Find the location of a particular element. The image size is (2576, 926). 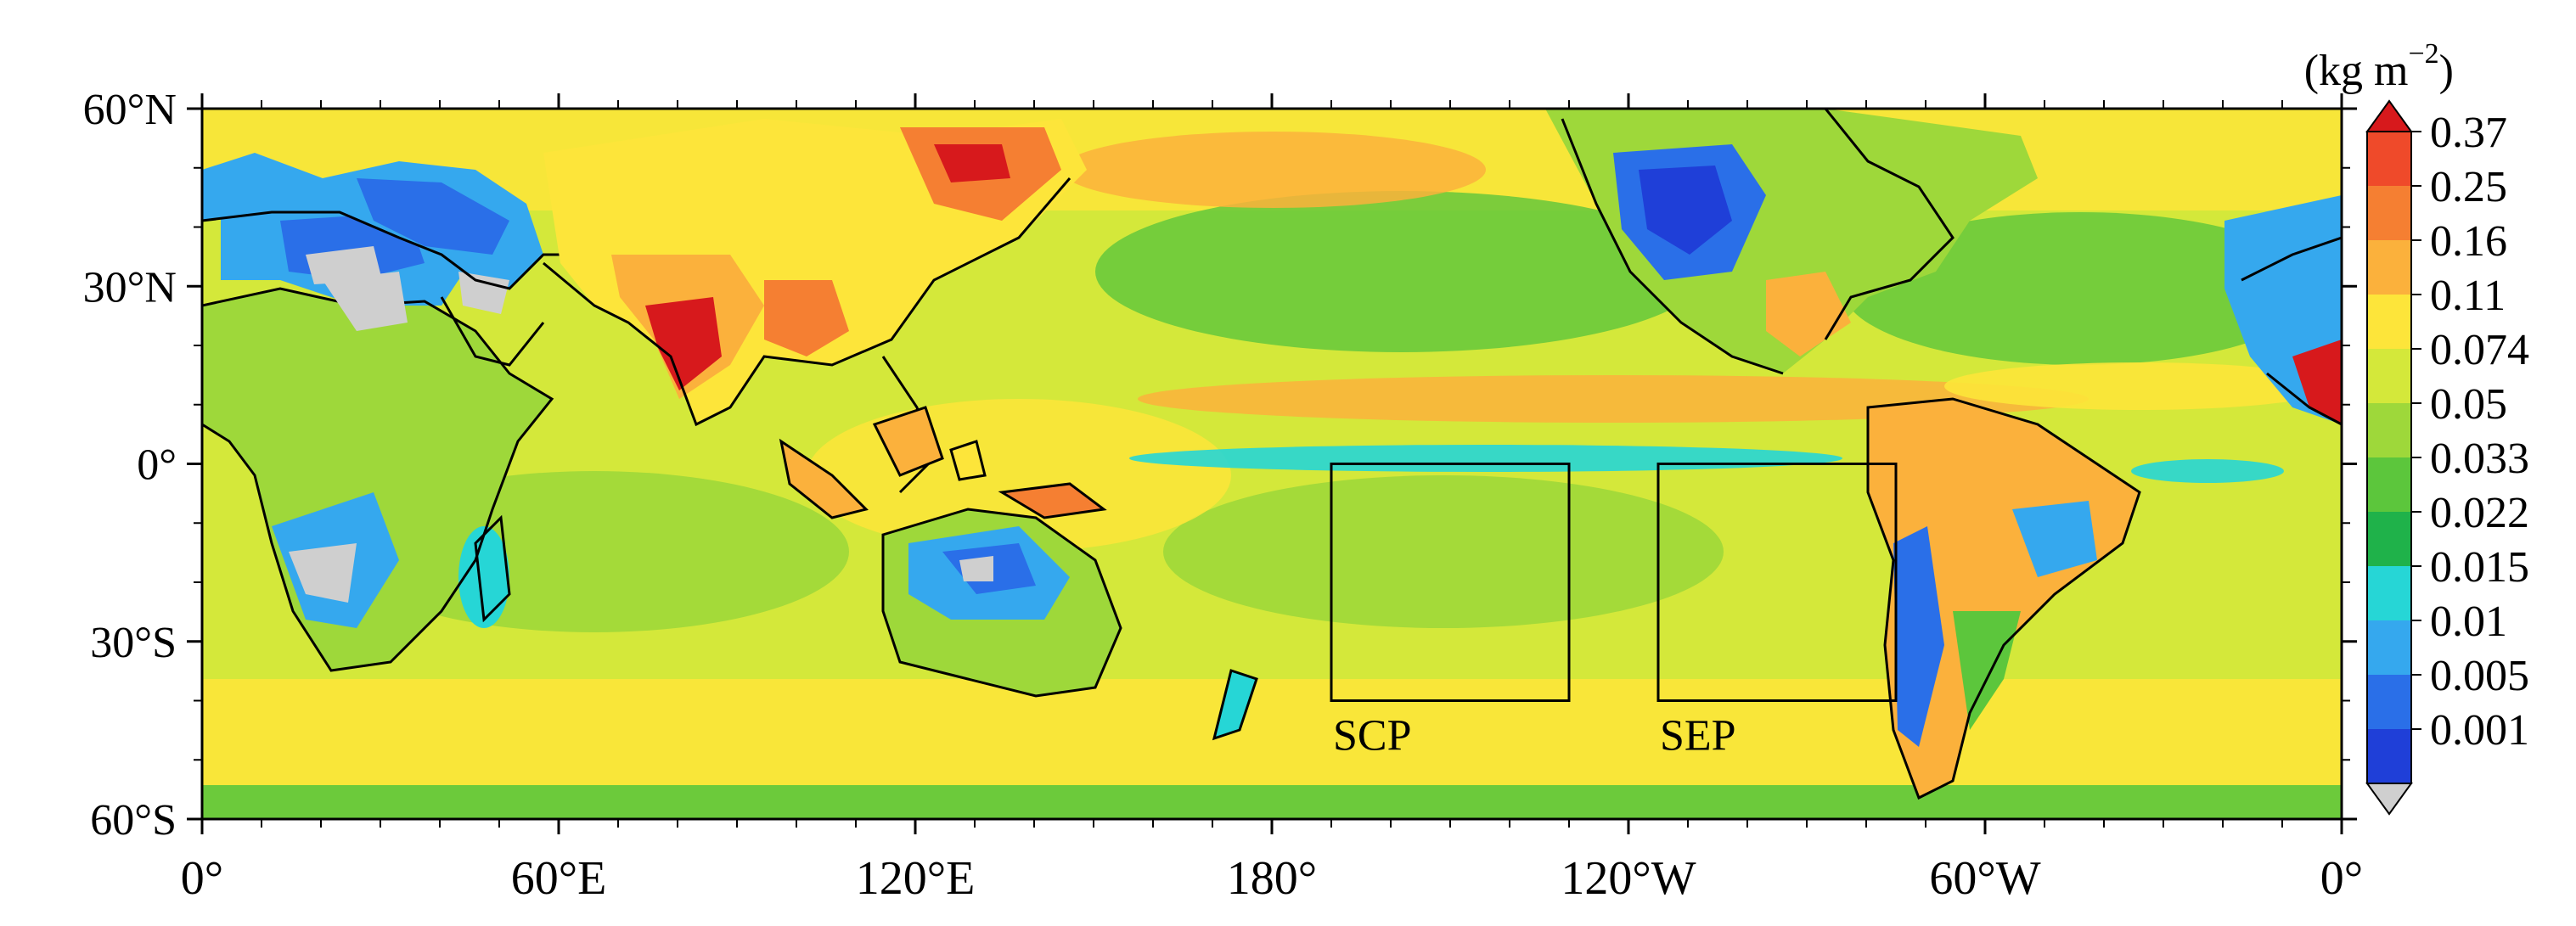

region-box-label: SEP is located at coordinates (1698, 736).